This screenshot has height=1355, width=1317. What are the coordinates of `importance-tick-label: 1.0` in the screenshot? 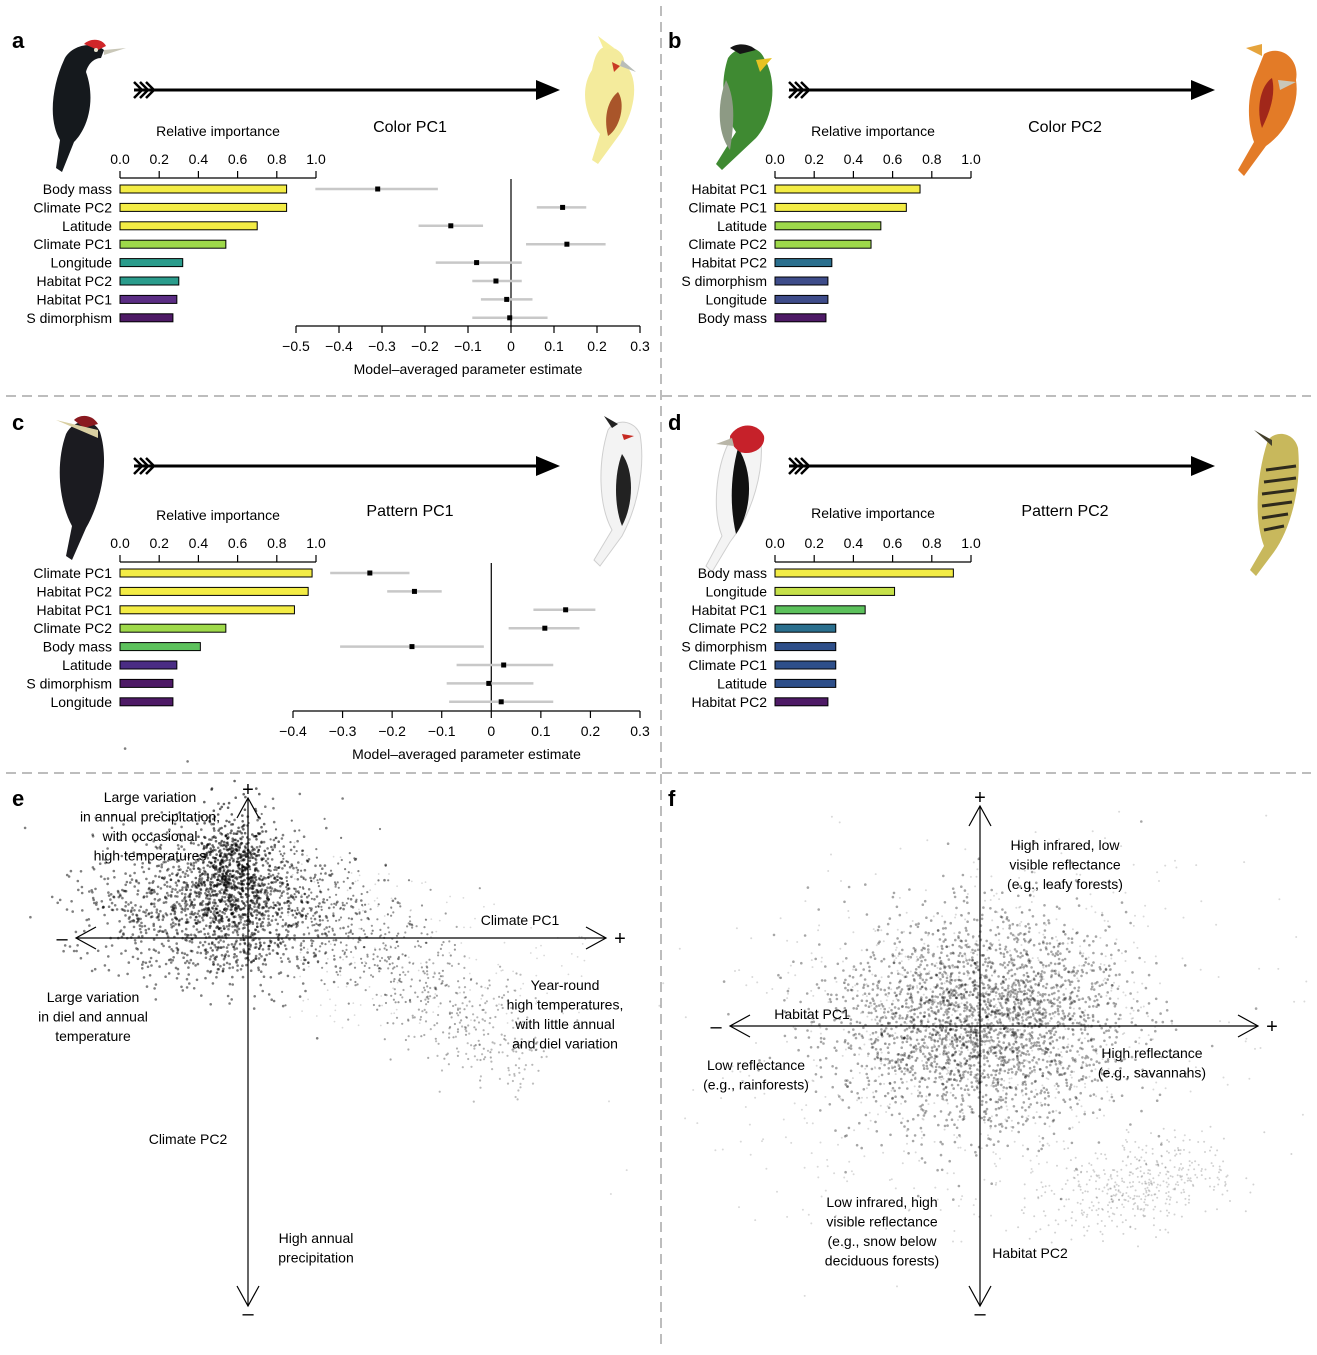 It's located at (316, 543).